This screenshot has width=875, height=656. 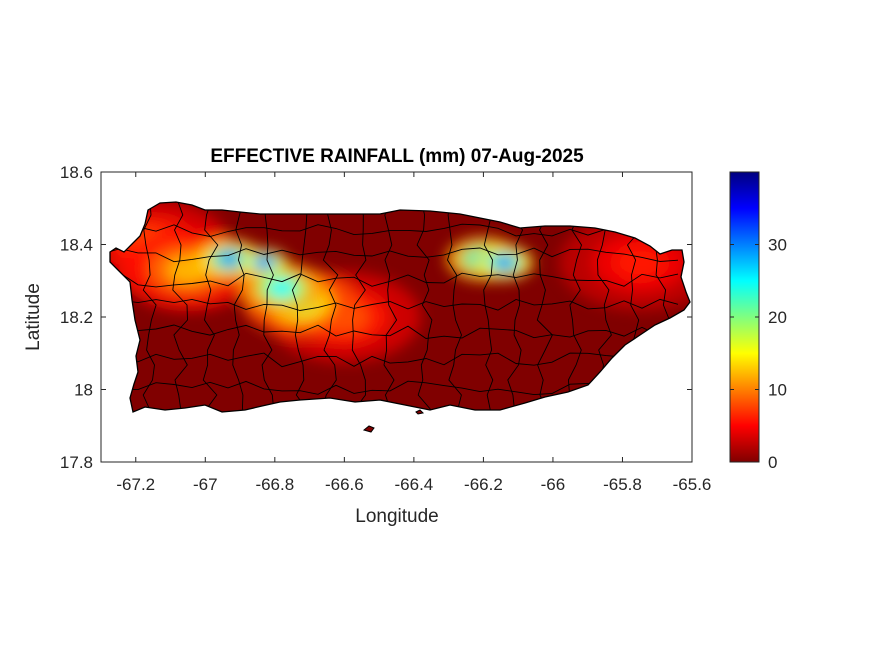 What do you see at coordinates (76, 317) in the screenshot?
I see `y-tick-label: 18.2` at bounding box center [76, 317].